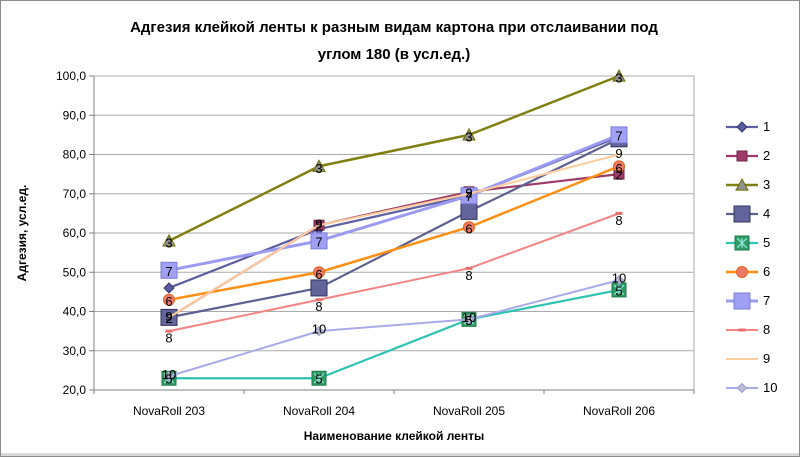  What do you see at coordinates (767, 184) in the screenshot?
I see `legend-label-3: 3` at bounding box center [767, 184].